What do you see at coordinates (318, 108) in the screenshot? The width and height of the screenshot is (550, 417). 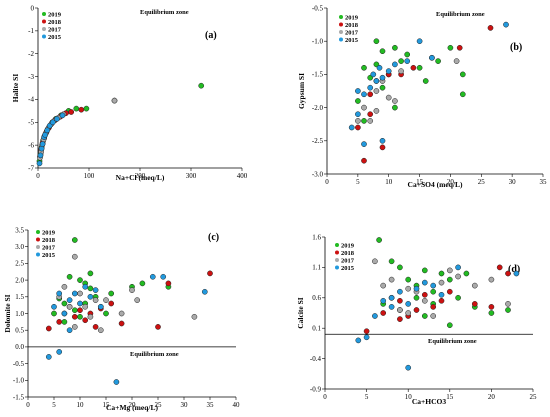 I see `y-tick-label: -2.0` at bounding box center [318, 108].